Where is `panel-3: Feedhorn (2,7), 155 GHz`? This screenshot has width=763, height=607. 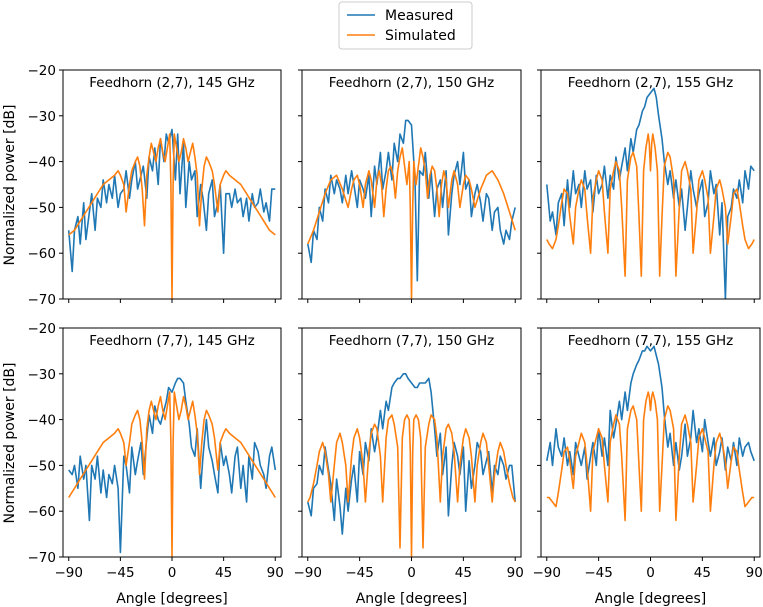
panel-3: Feedhorn (2,7), 155 GHz is located at coordinates (649, 186).